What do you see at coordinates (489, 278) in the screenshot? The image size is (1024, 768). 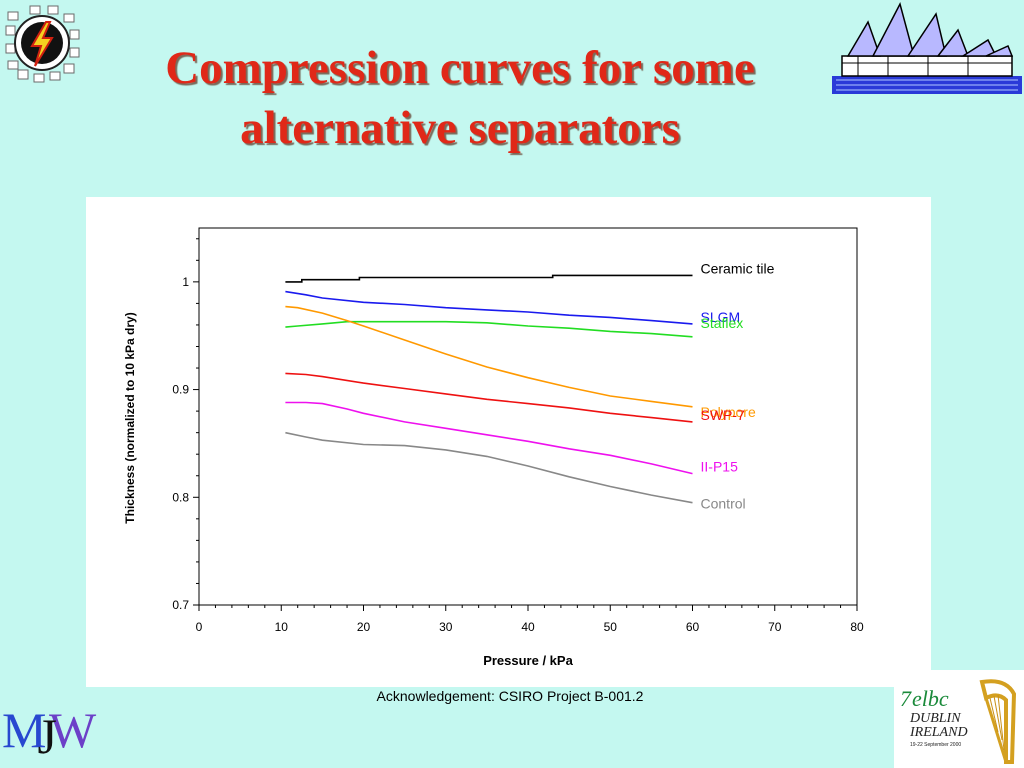 I see `series-line-ceramic-tile` at bounding box center [489, 278].